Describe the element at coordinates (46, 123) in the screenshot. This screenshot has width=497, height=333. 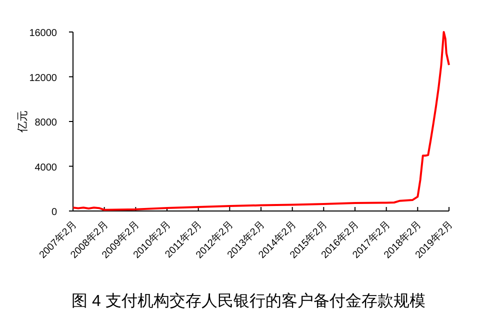
I see `y-tick-label: 8000` at that location.